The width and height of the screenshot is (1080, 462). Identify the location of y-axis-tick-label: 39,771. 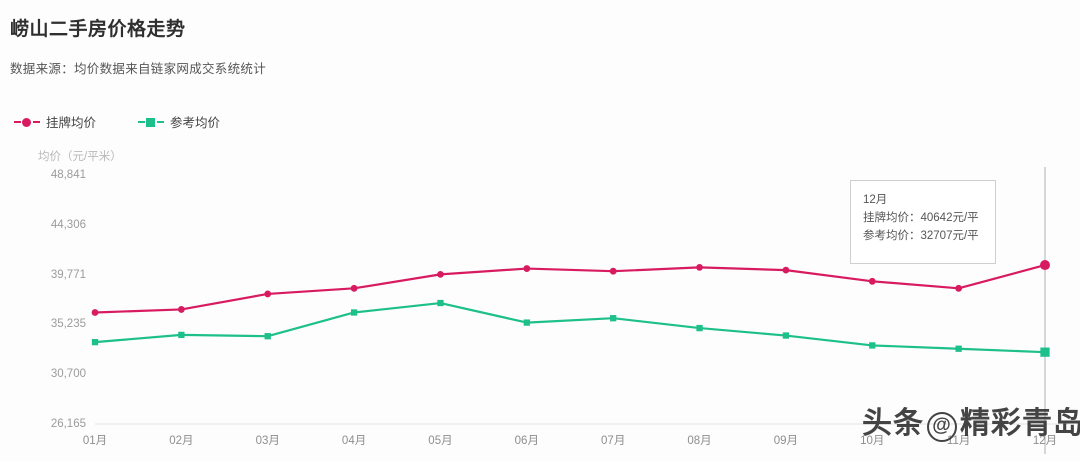
(68, 274).